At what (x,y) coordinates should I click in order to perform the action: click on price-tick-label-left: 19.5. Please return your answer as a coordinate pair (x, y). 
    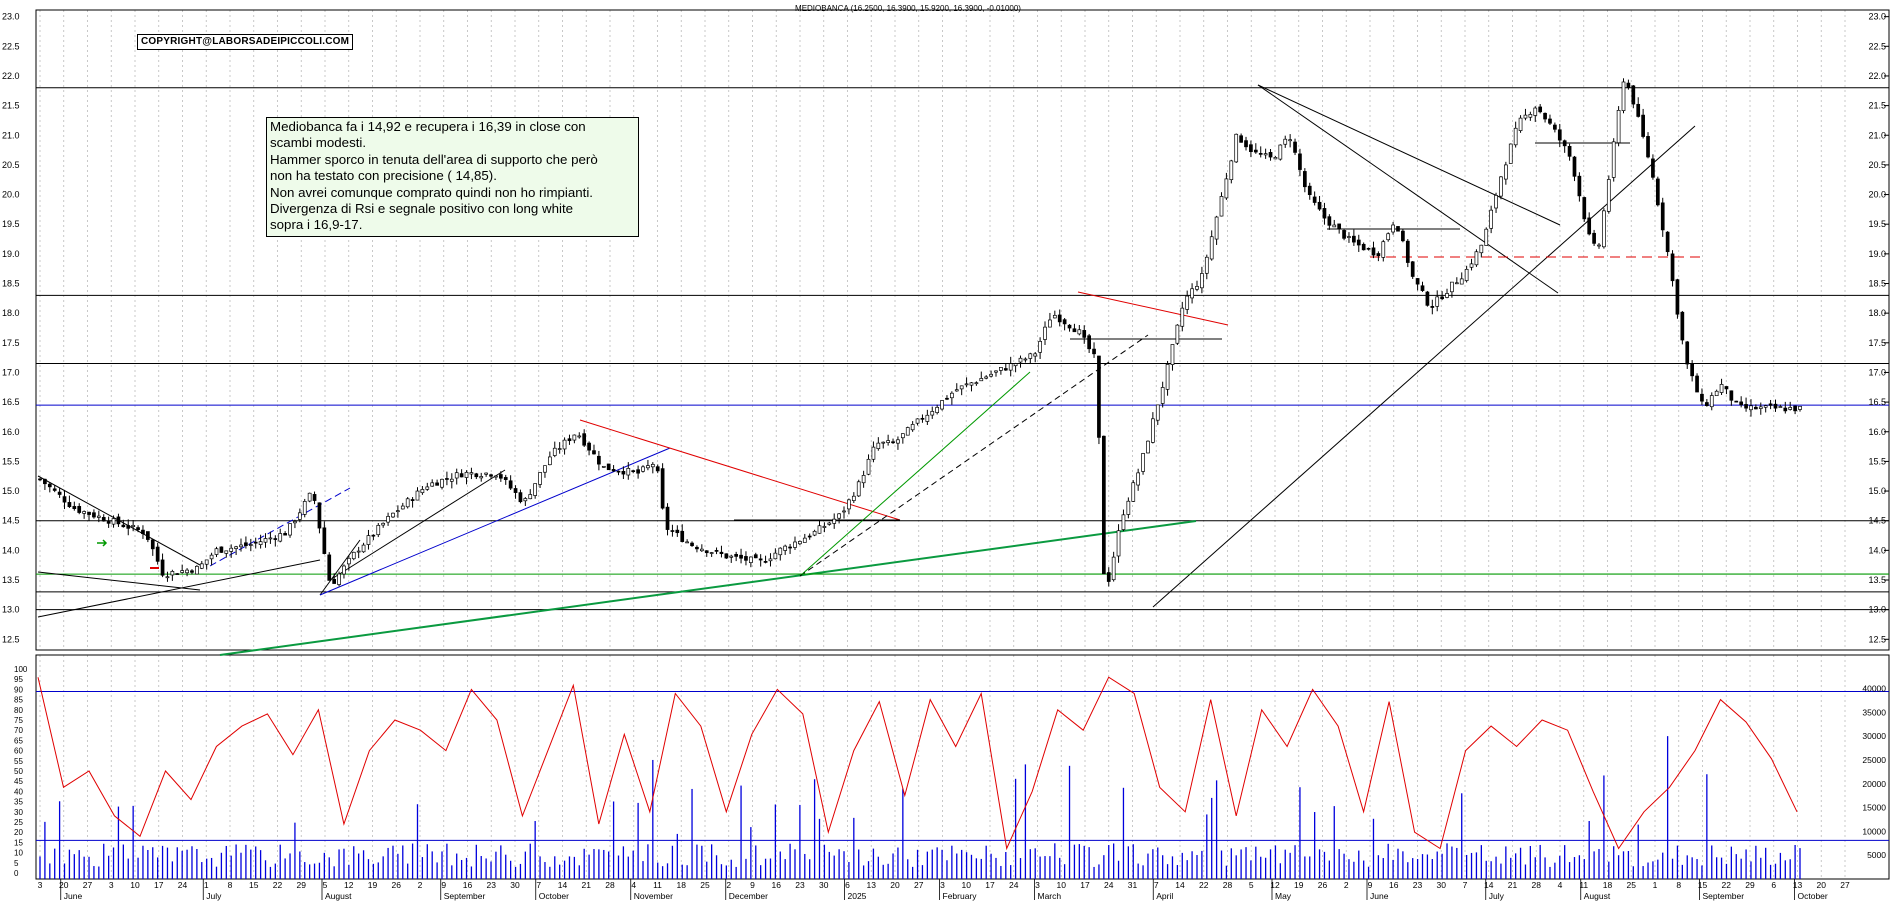
    Looking at the image, I should click on (11, 224).